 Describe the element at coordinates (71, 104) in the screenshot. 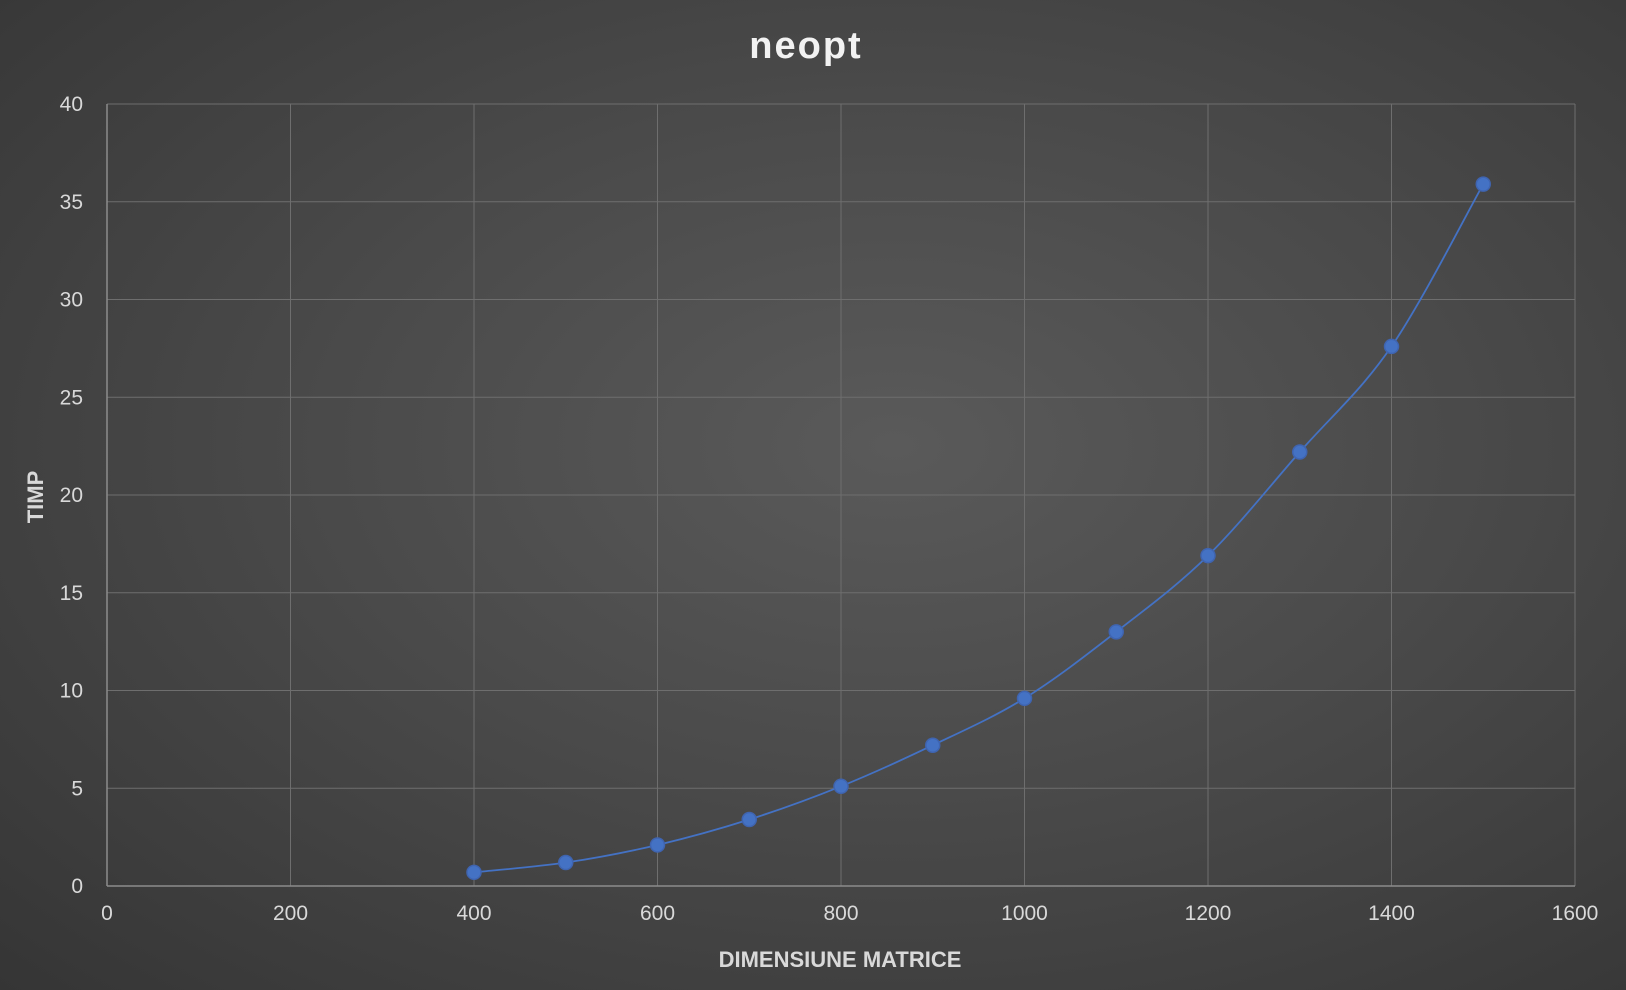

I see `y-tick-label: 40` at that location.